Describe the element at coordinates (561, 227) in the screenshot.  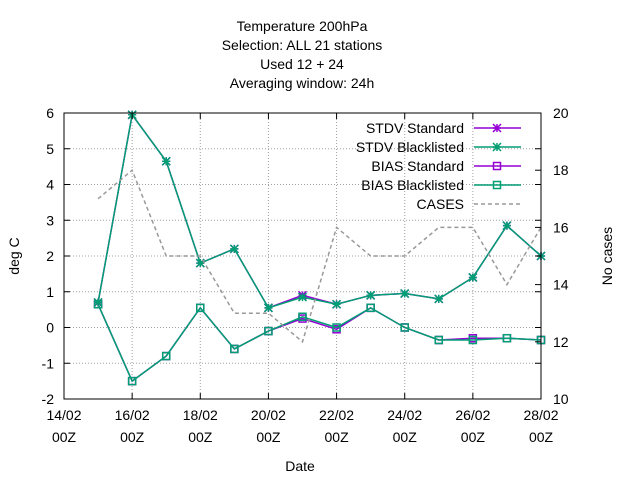
I see `y2-tick-label: 16` at that location.